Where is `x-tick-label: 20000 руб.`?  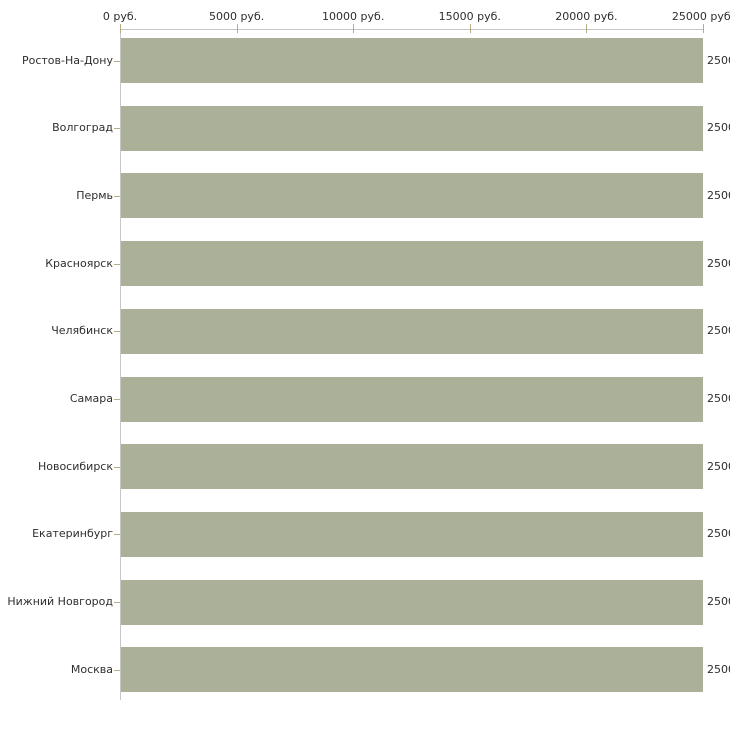
x-tick-label: 20000 руб. is located at coordinates (586, 16).